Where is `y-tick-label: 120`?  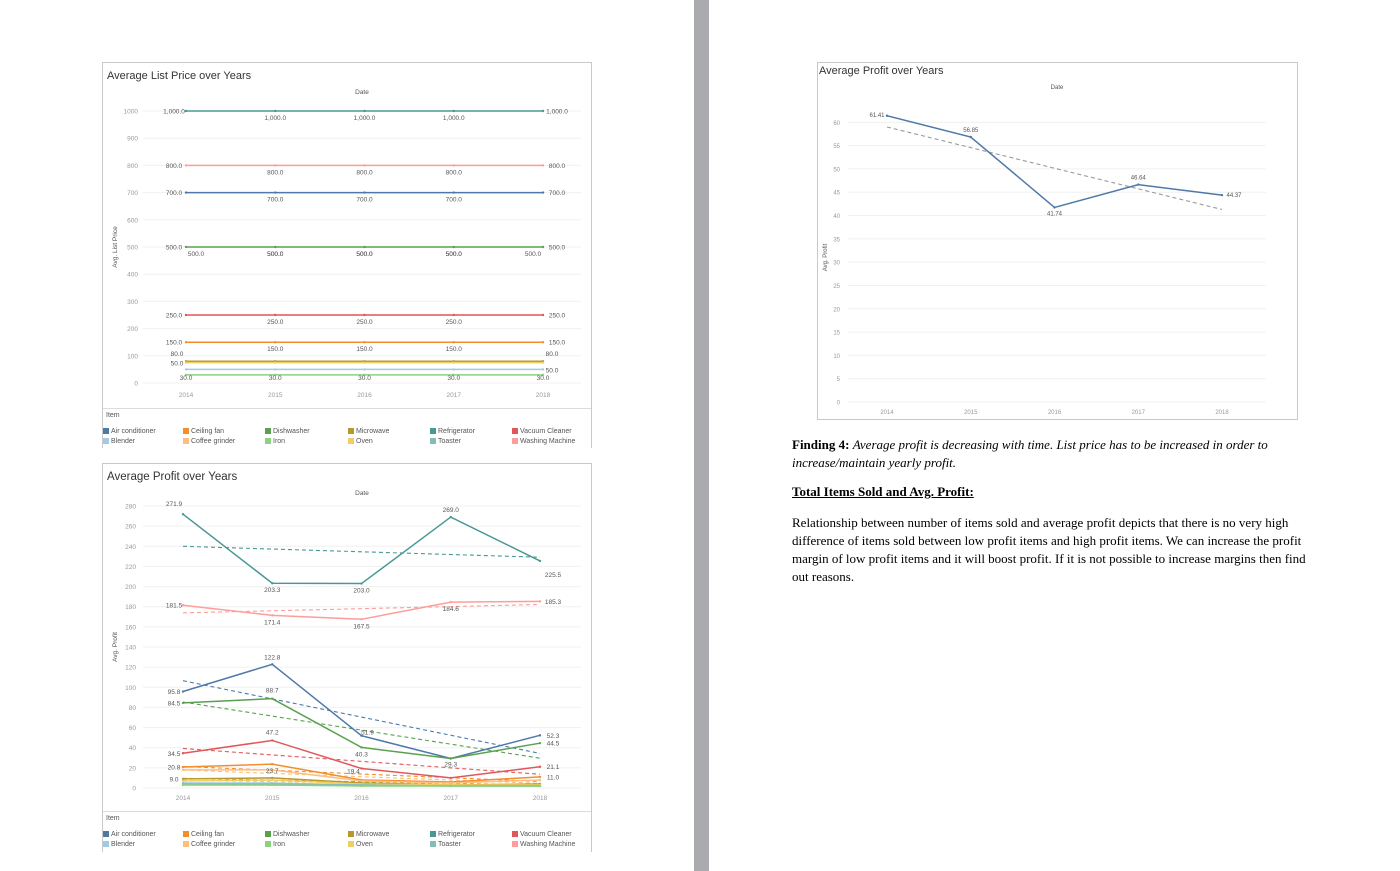 y-tick-label: 120 is located at coordinates (130, 668).